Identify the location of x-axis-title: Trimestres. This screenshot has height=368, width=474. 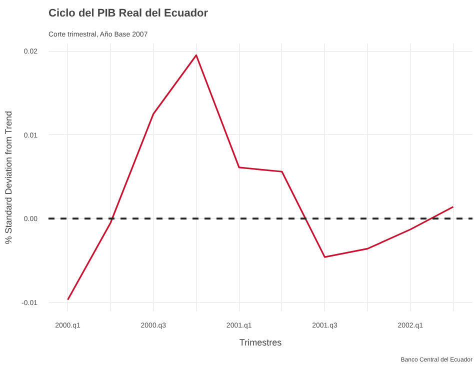
(260, 343).